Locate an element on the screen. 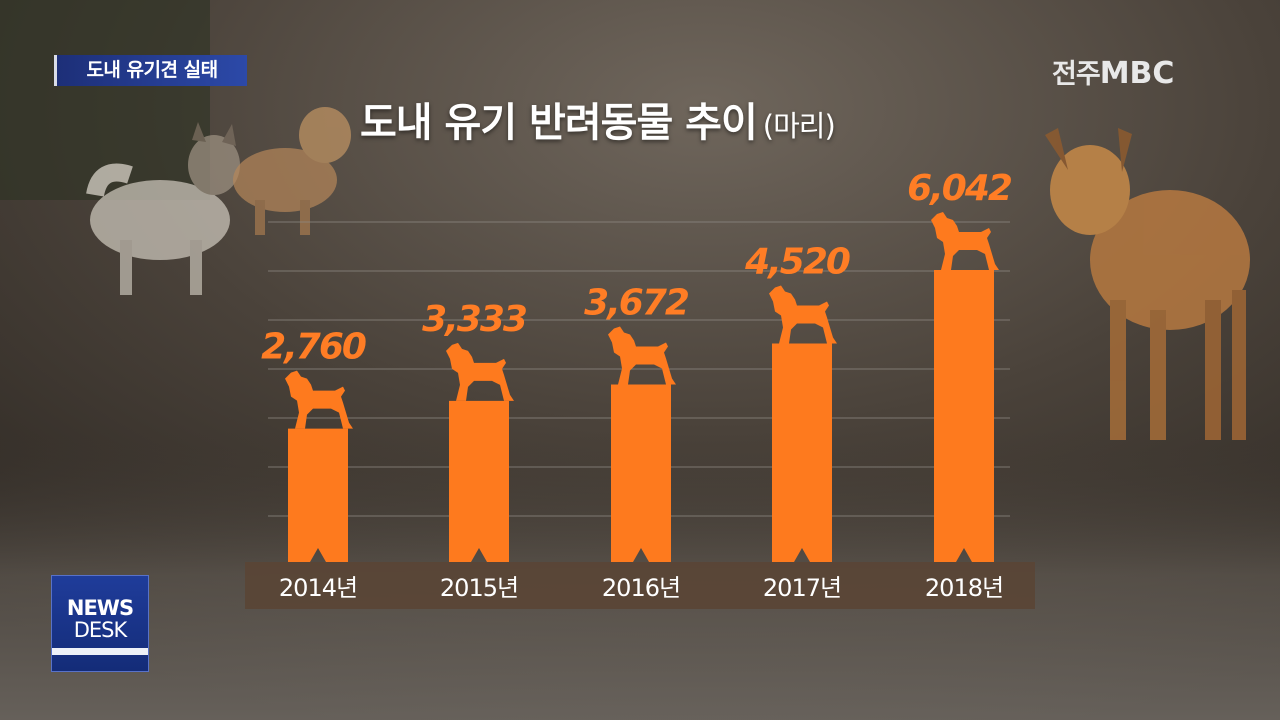  value-label: 2,760 is located at coordinates (313, 347).